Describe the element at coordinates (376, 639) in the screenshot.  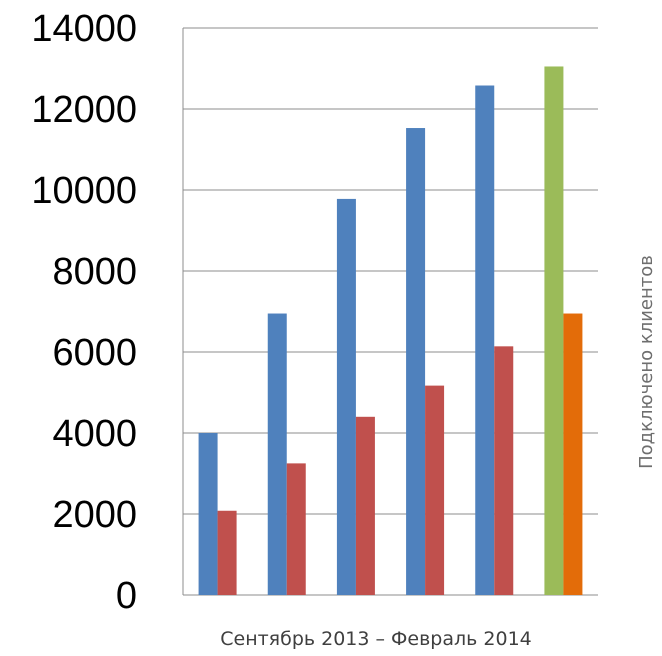
I see `x-axis-label: Сентябрь 2013 – Февраль 2014` at that location.